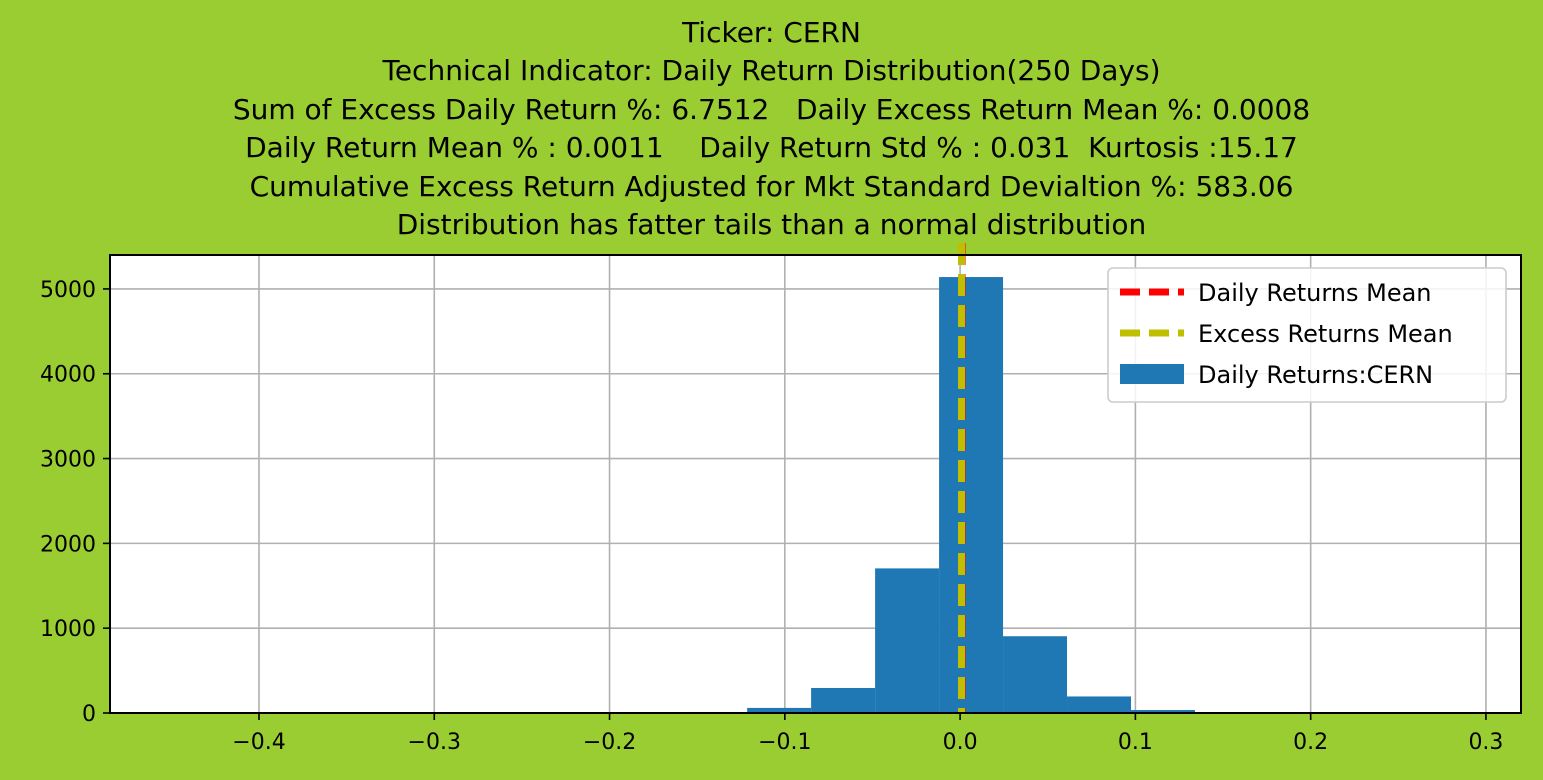 The width and height of the screenshot is (1543, 780). Describe the element at coordinates (258, 742) in the screenshot. I see `x-tick-label: −0.4` at that location.